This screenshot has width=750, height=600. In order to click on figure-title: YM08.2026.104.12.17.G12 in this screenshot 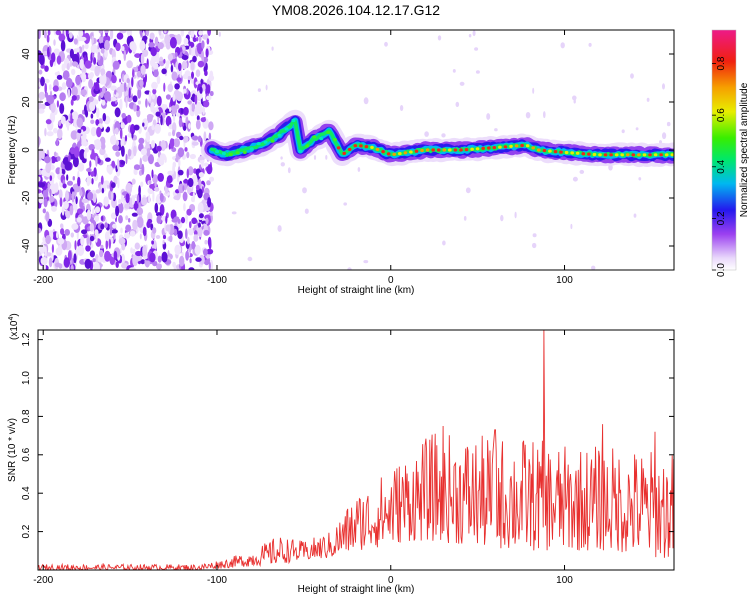, I will do `click(356, 10)`.